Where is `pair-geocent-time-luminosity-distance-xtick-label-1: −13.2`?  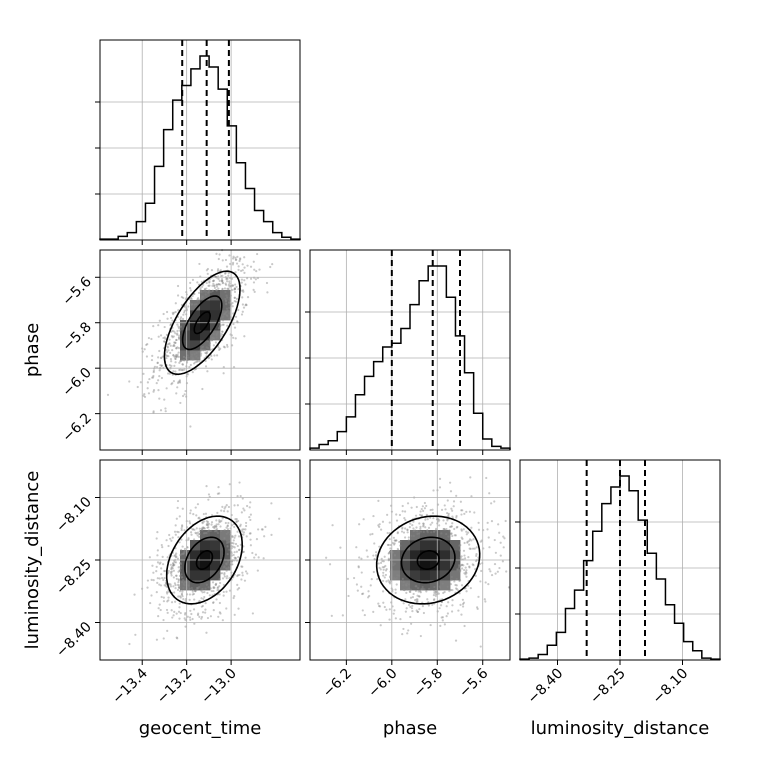
pair-geocent-time-luminosity-distance-xtick-label-1: −13.2 is located at coordinates (175, 687).